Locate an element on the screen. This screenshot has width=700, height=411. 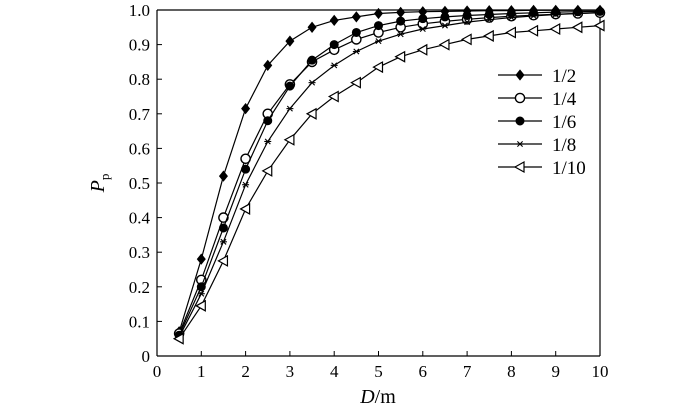
x-tick-label: 4 is located at coordinates (334, 371).